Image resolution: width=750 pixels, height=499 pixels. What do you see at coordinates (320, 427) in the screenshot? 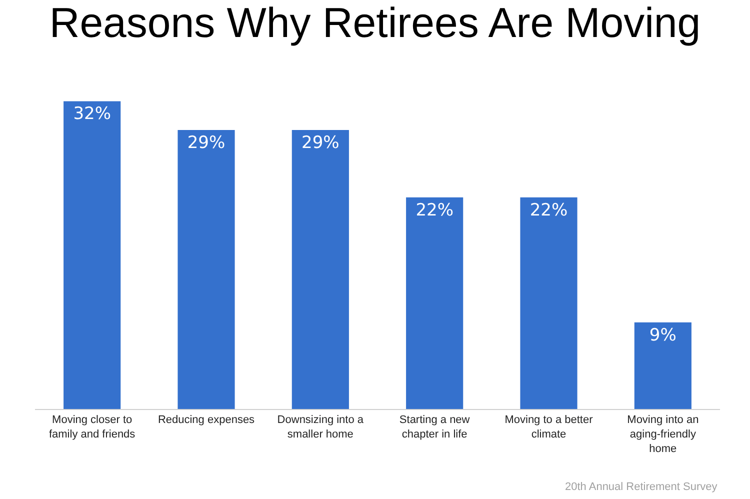
I see `x-tick-label: Downsizing into a smaller home` at bounding box center [320, 427].